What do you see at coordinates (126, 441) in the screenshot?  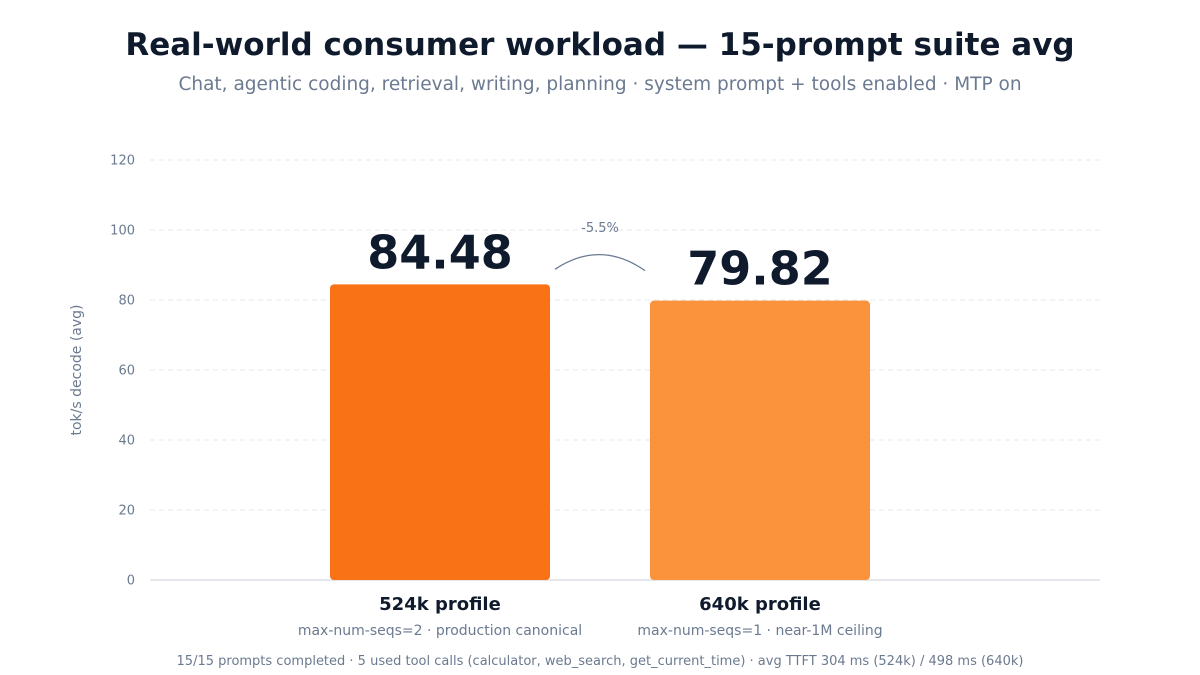 I see `y-tick-label: 40` at bounding box center [126, 441].